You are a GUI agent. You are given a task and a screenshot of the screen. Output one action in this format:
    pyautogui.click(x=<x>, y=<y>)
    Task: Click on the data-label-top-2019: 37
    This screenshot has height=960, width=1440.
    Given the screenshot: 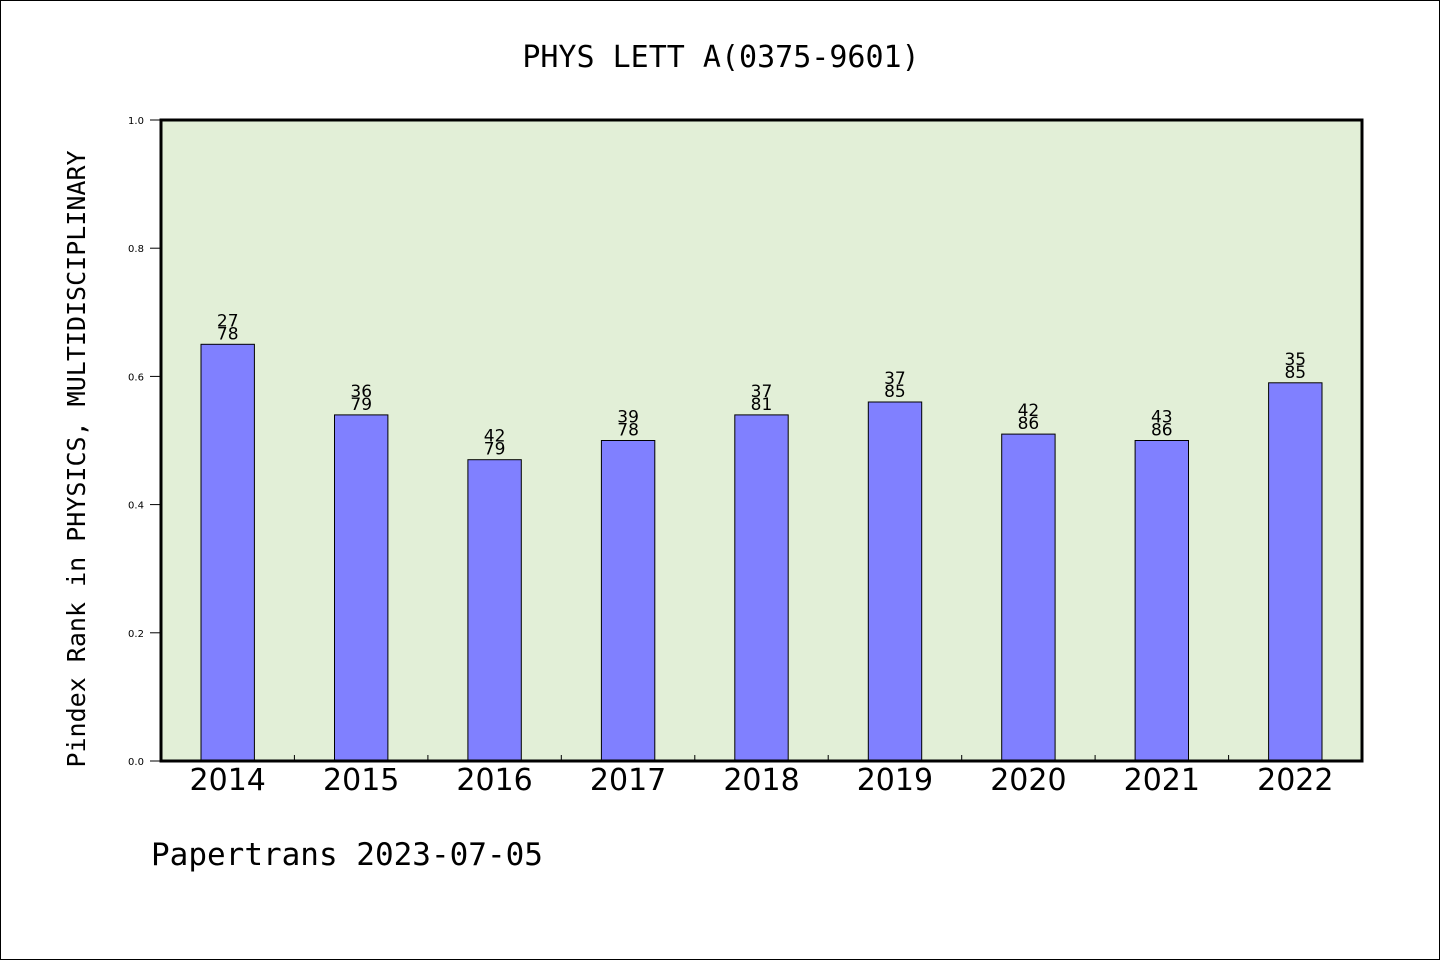 What is the action you would take?
    pyautogui.click(x=895, y=379)
    